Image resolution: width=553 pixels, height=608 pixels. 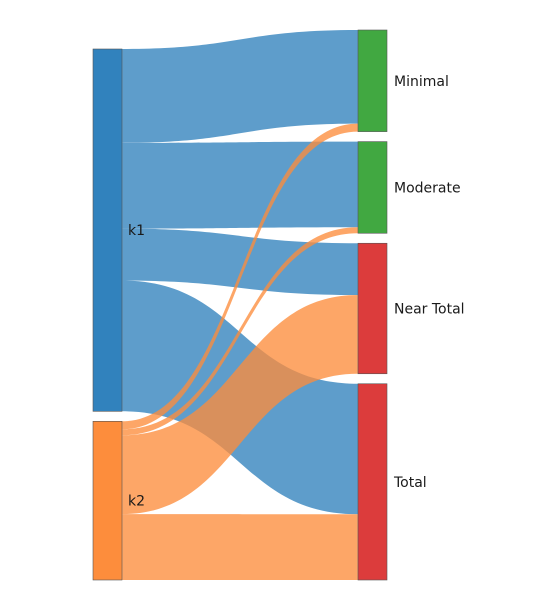 What do you see at coordinates (240, 331) in the screenshot?
I see `link-k2-to-moderate` at bounding box center [240, 331].